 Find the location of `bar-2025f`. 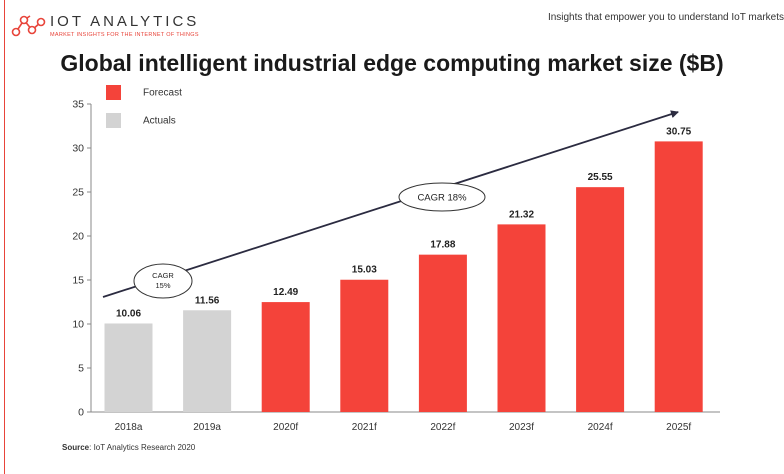

bar-2025f is located at coordinates (678, 276).